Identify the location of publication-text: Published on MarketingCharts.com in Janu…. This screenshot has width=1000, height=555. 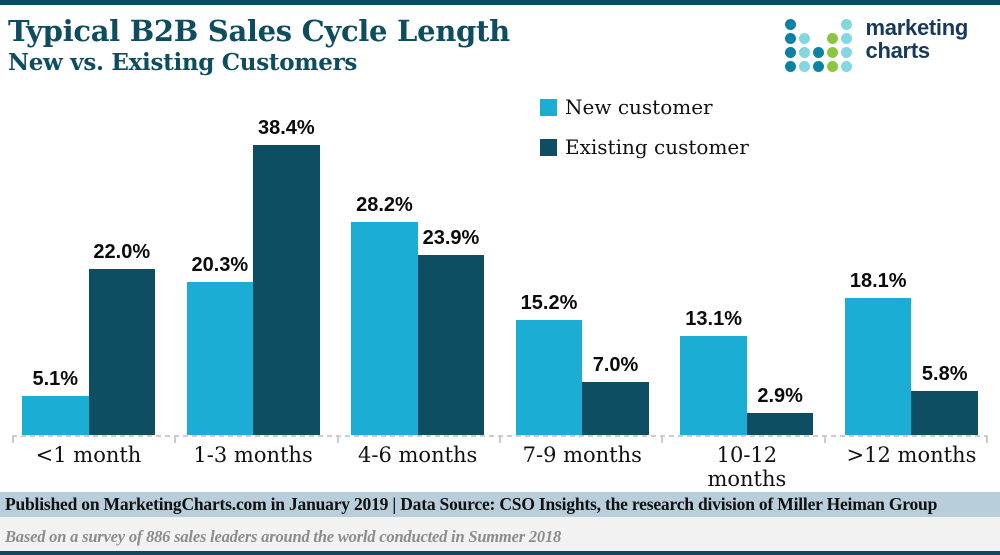
(471, 504).